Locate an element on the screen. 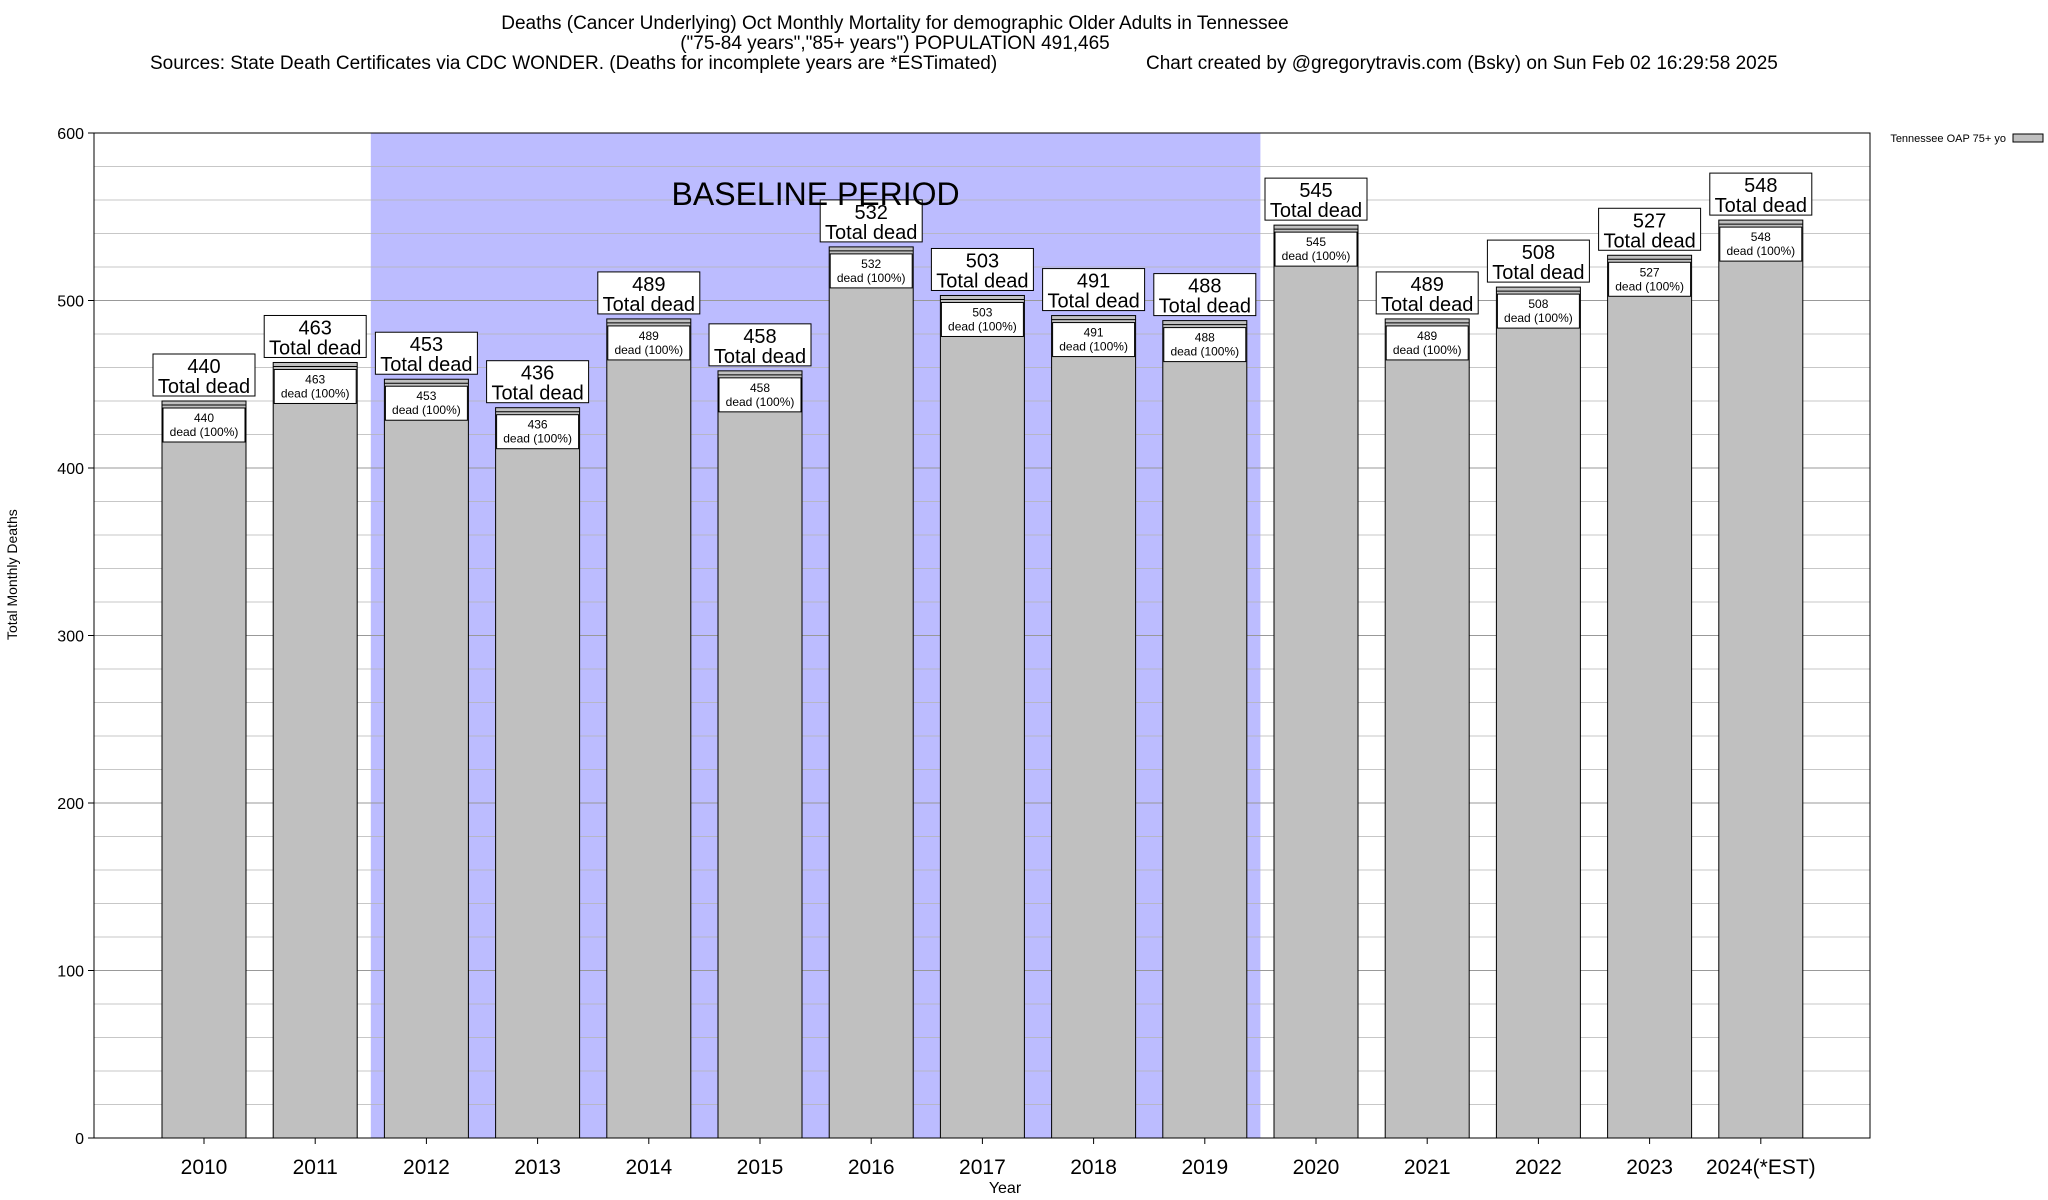  bar-inner-value: 508 is located at coordinates (1538, 304).